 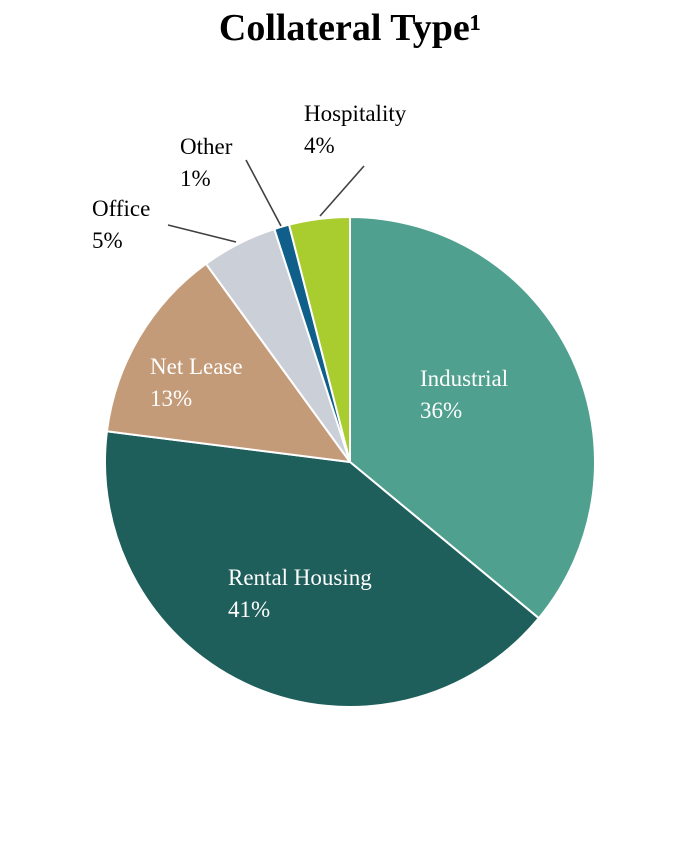 I want to click on leader-lines, so click(x=266, y=201).